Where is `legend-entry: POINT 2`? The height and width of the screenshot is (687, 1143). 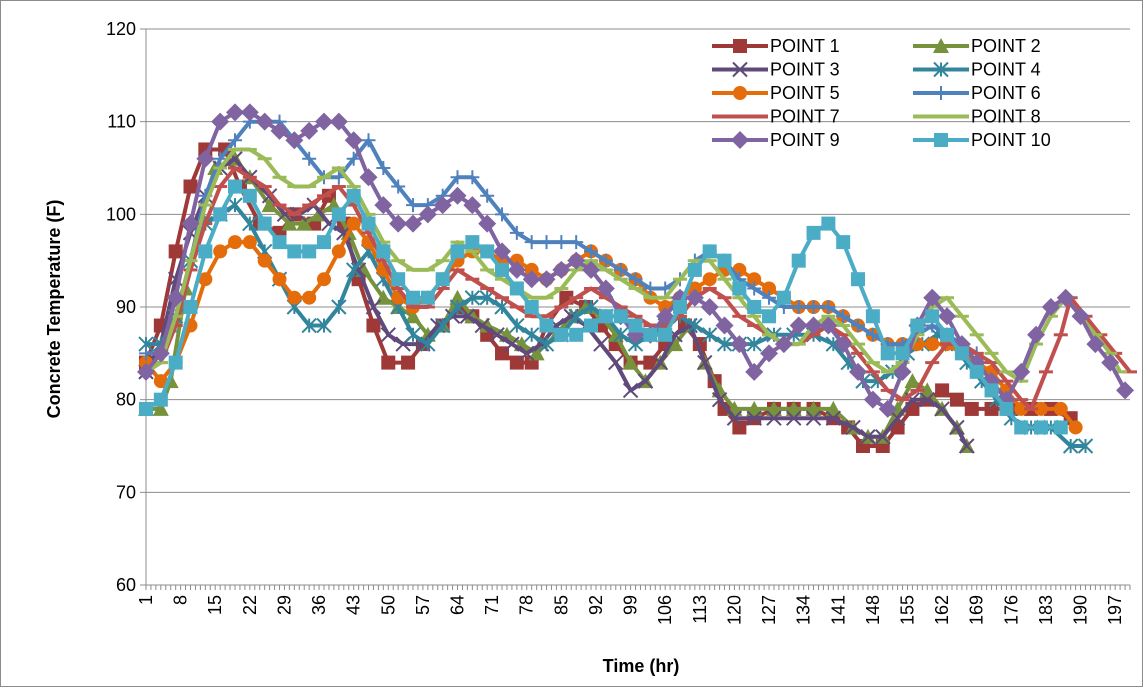 legend-entry: POINT 2 is located at coordinates (977, 46).